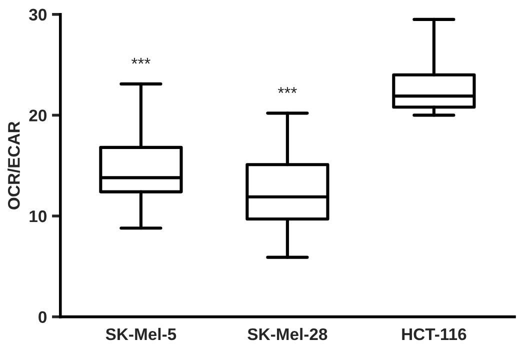 The image size is (525, 360). Describe the element at coordinates (14, 165) in the screenshot. I see `y-axis-title: OCR/ECAR` at that location.